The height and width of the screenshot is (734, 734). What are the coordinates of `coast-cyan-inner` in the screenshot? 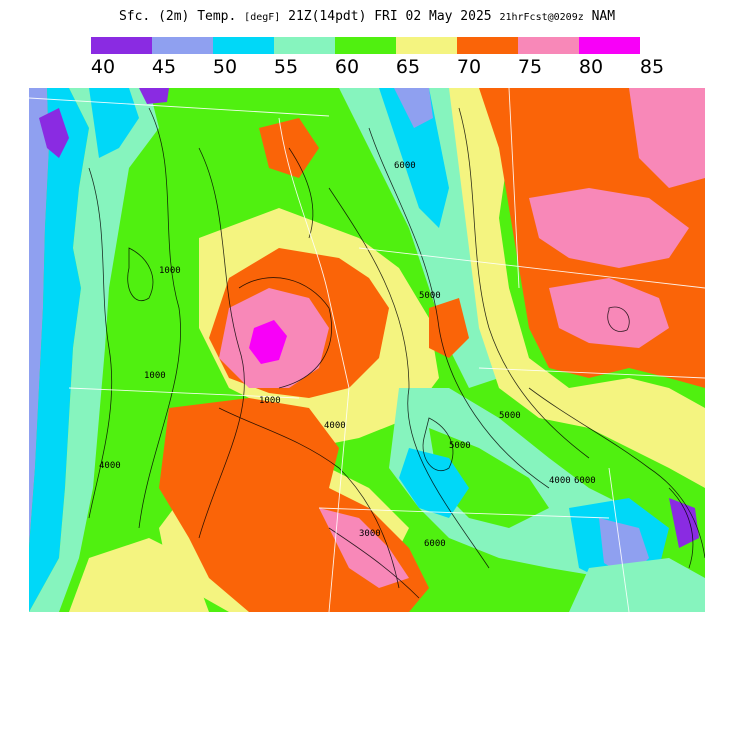 It's located at (114, 123).